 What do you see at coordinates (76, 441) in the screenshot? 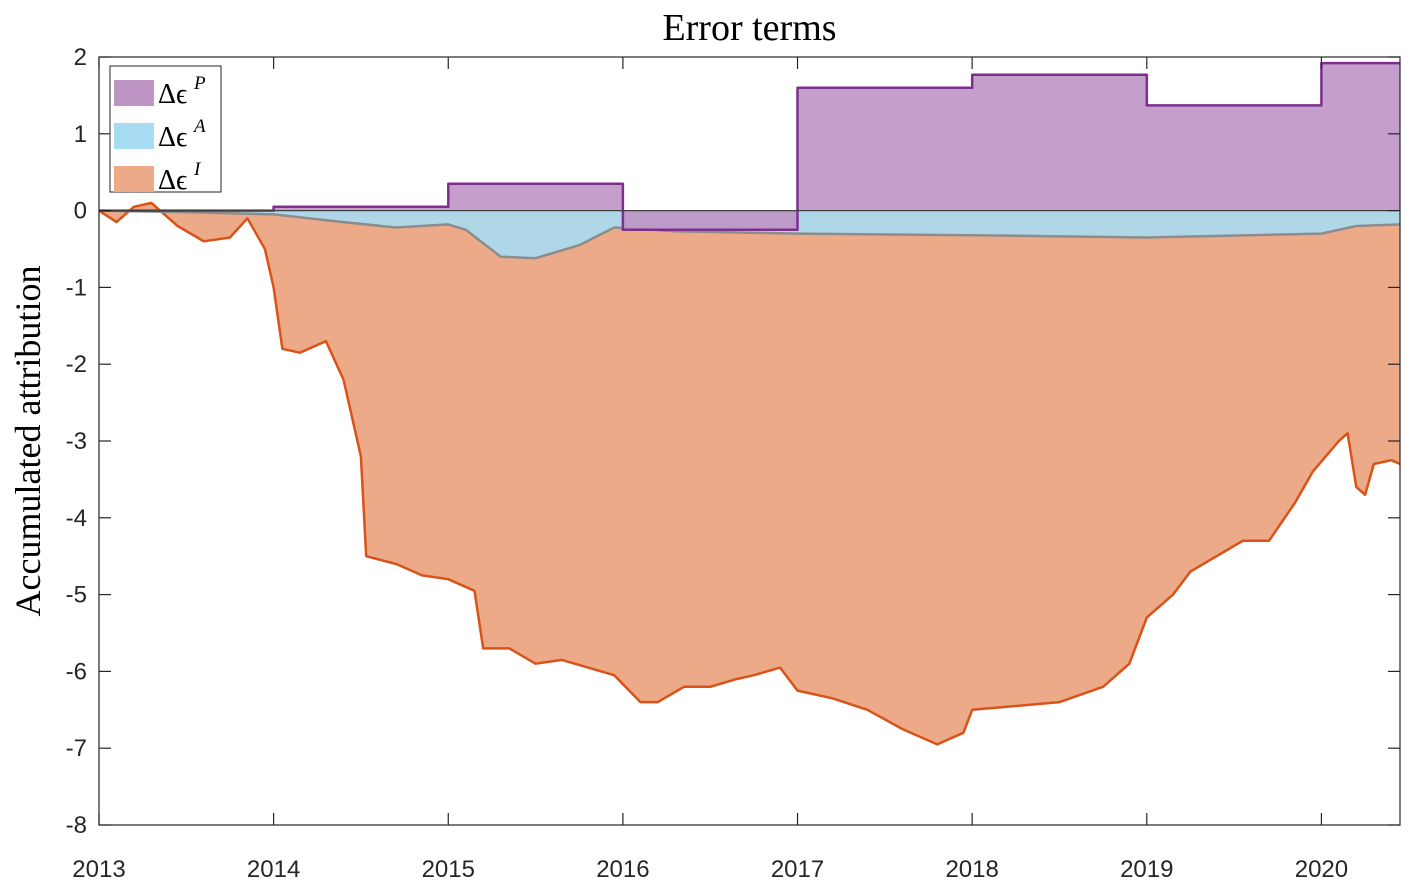
I see `y-tick-label: -3` at bounding box center [76, 441].